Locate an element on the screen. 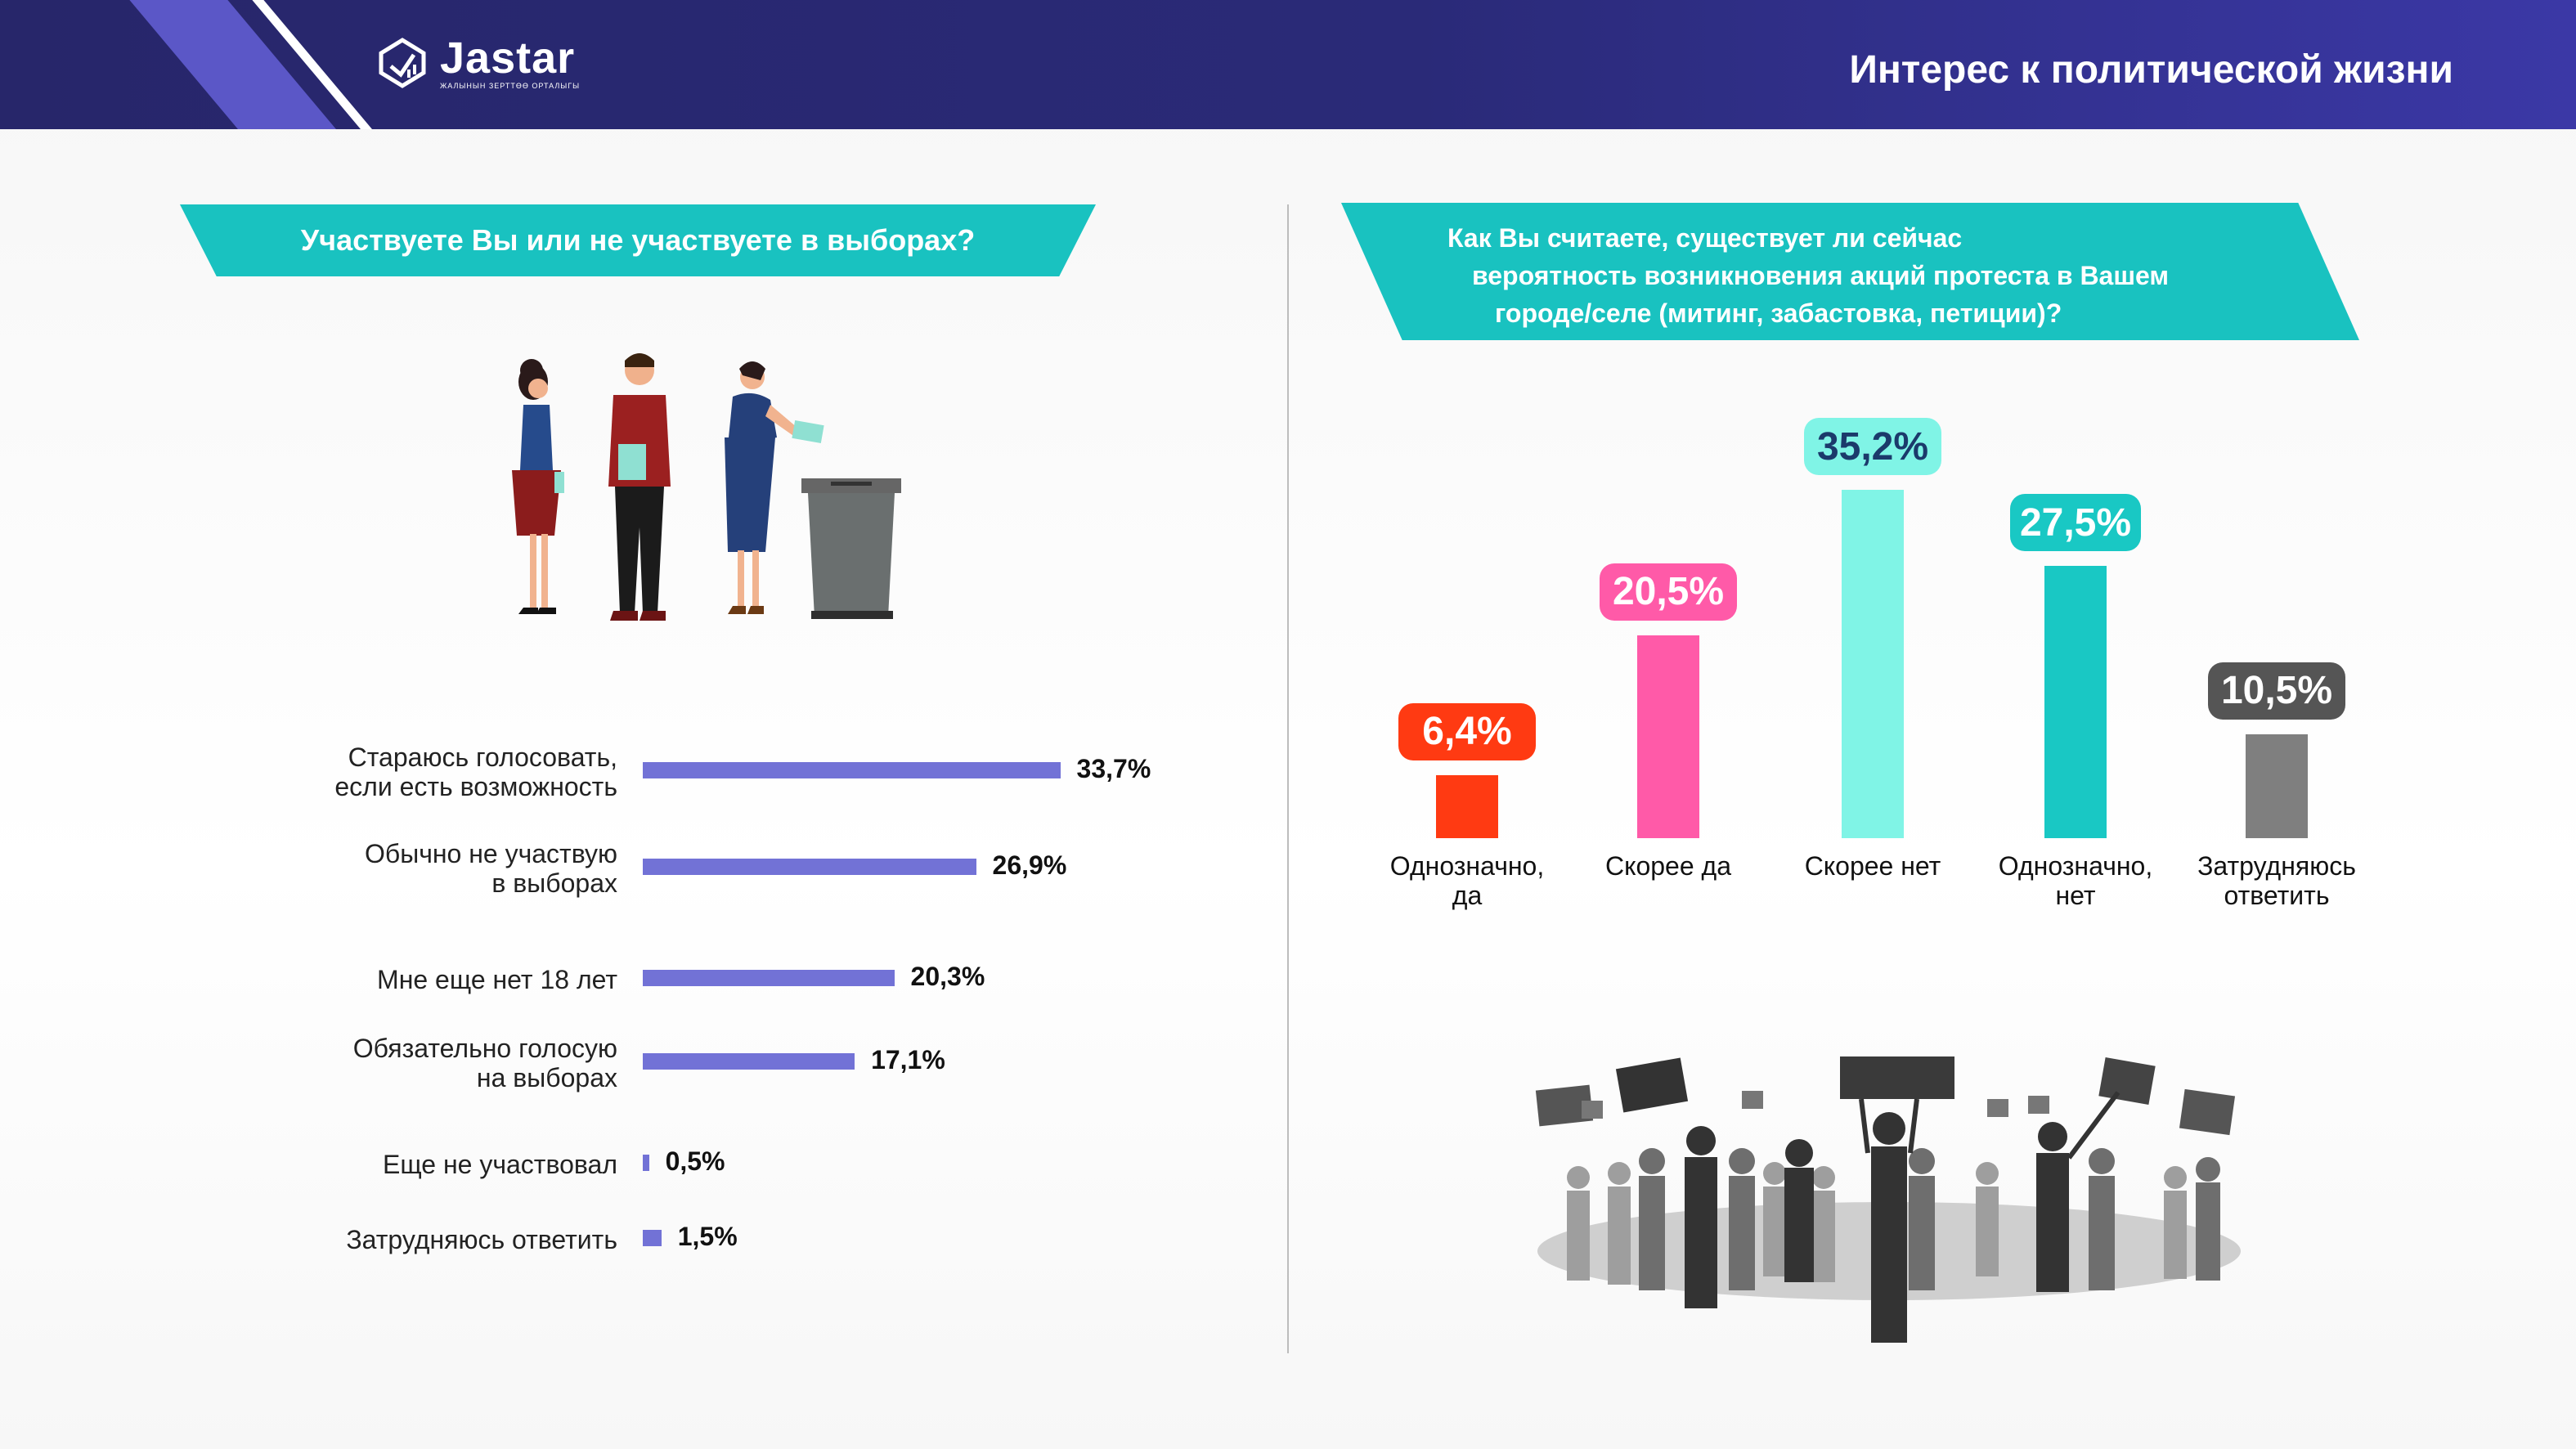 The width and height of the screenshot is (2576, 1449). vbar-value-label: 10,5% is located at coordinates (2276, 691).